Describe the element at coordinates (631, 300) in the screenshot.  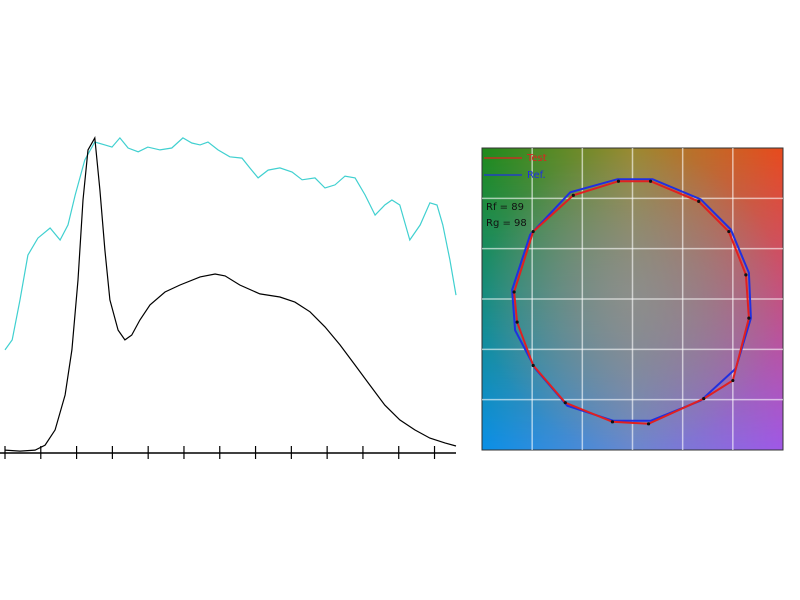
I see `vector-polygon` at that location.